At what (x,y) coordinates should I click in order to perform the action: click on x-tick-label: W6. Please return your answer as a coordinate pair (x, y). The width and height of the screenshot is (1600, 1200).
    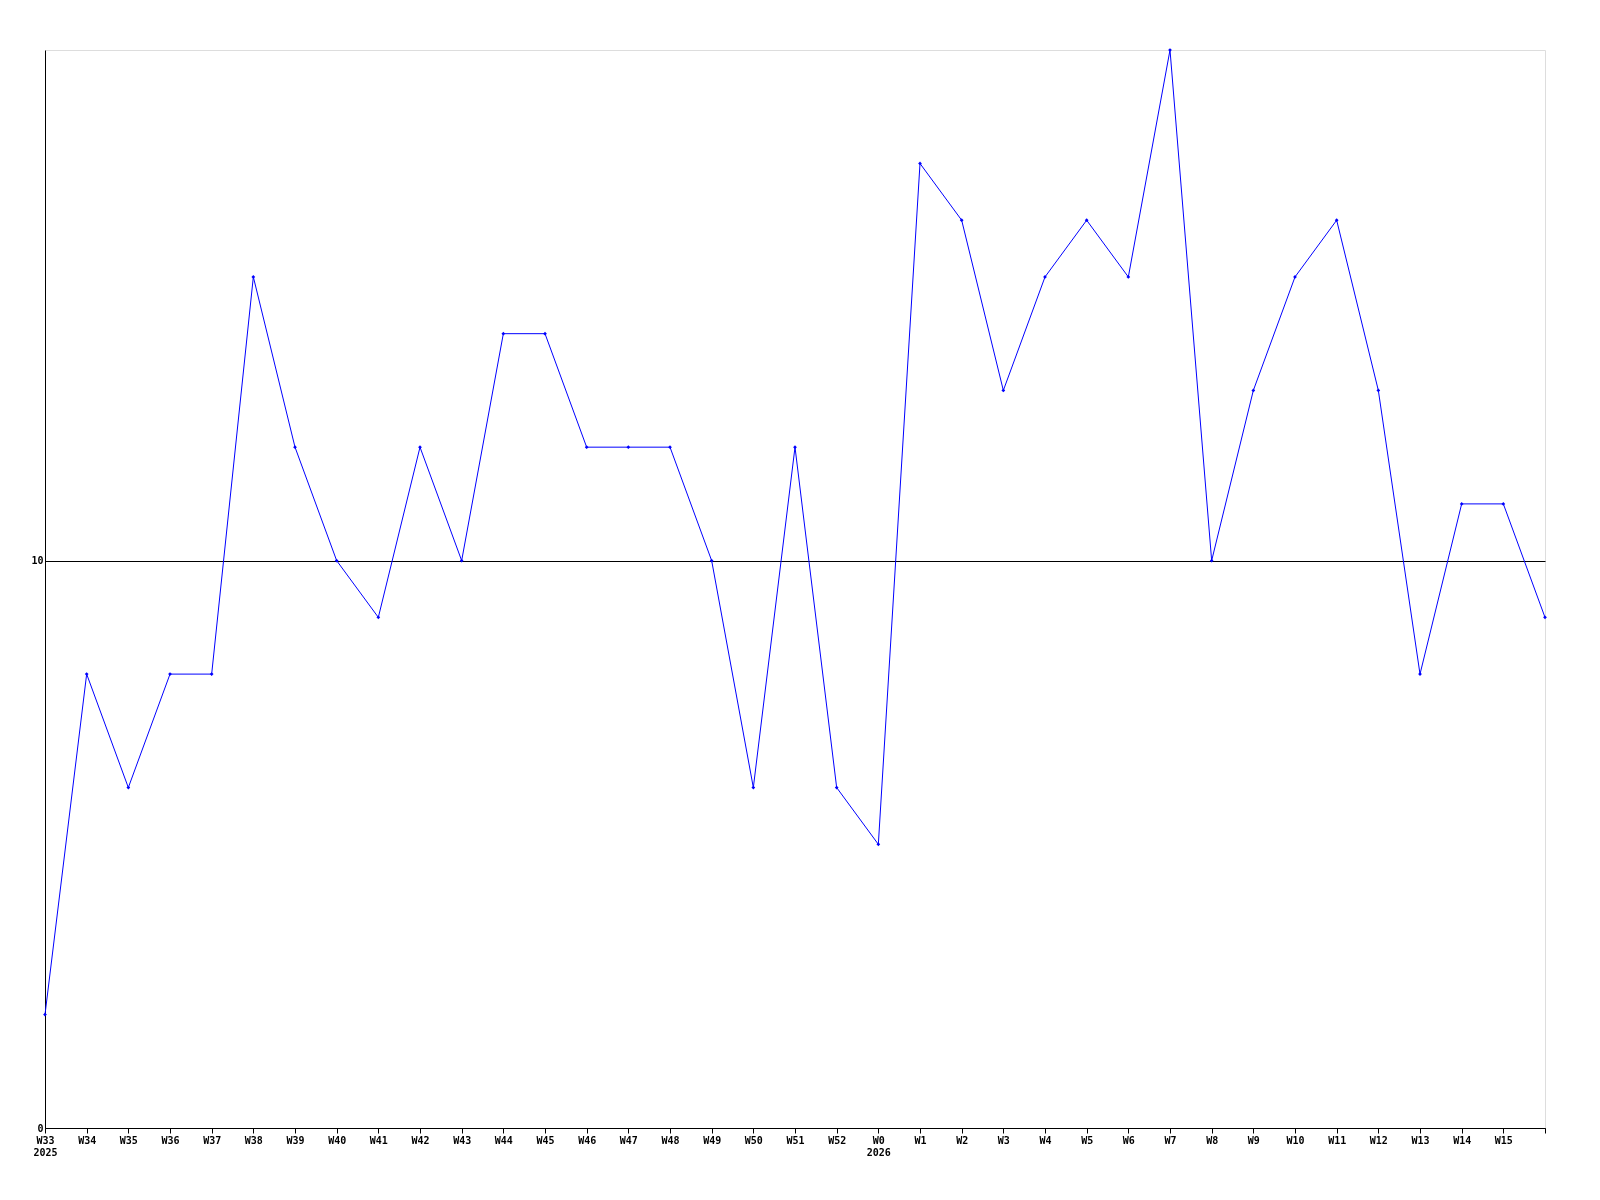
    Looking at the image, I should click on (1128, 1140).